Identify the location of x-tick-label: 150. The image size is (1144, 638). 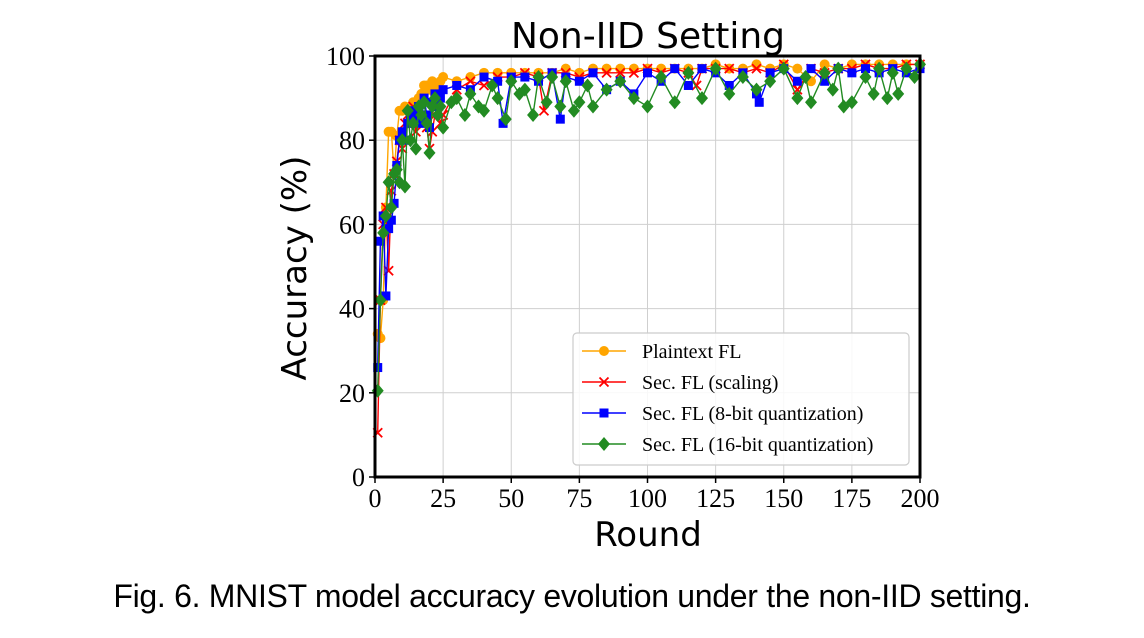
(783, 498).